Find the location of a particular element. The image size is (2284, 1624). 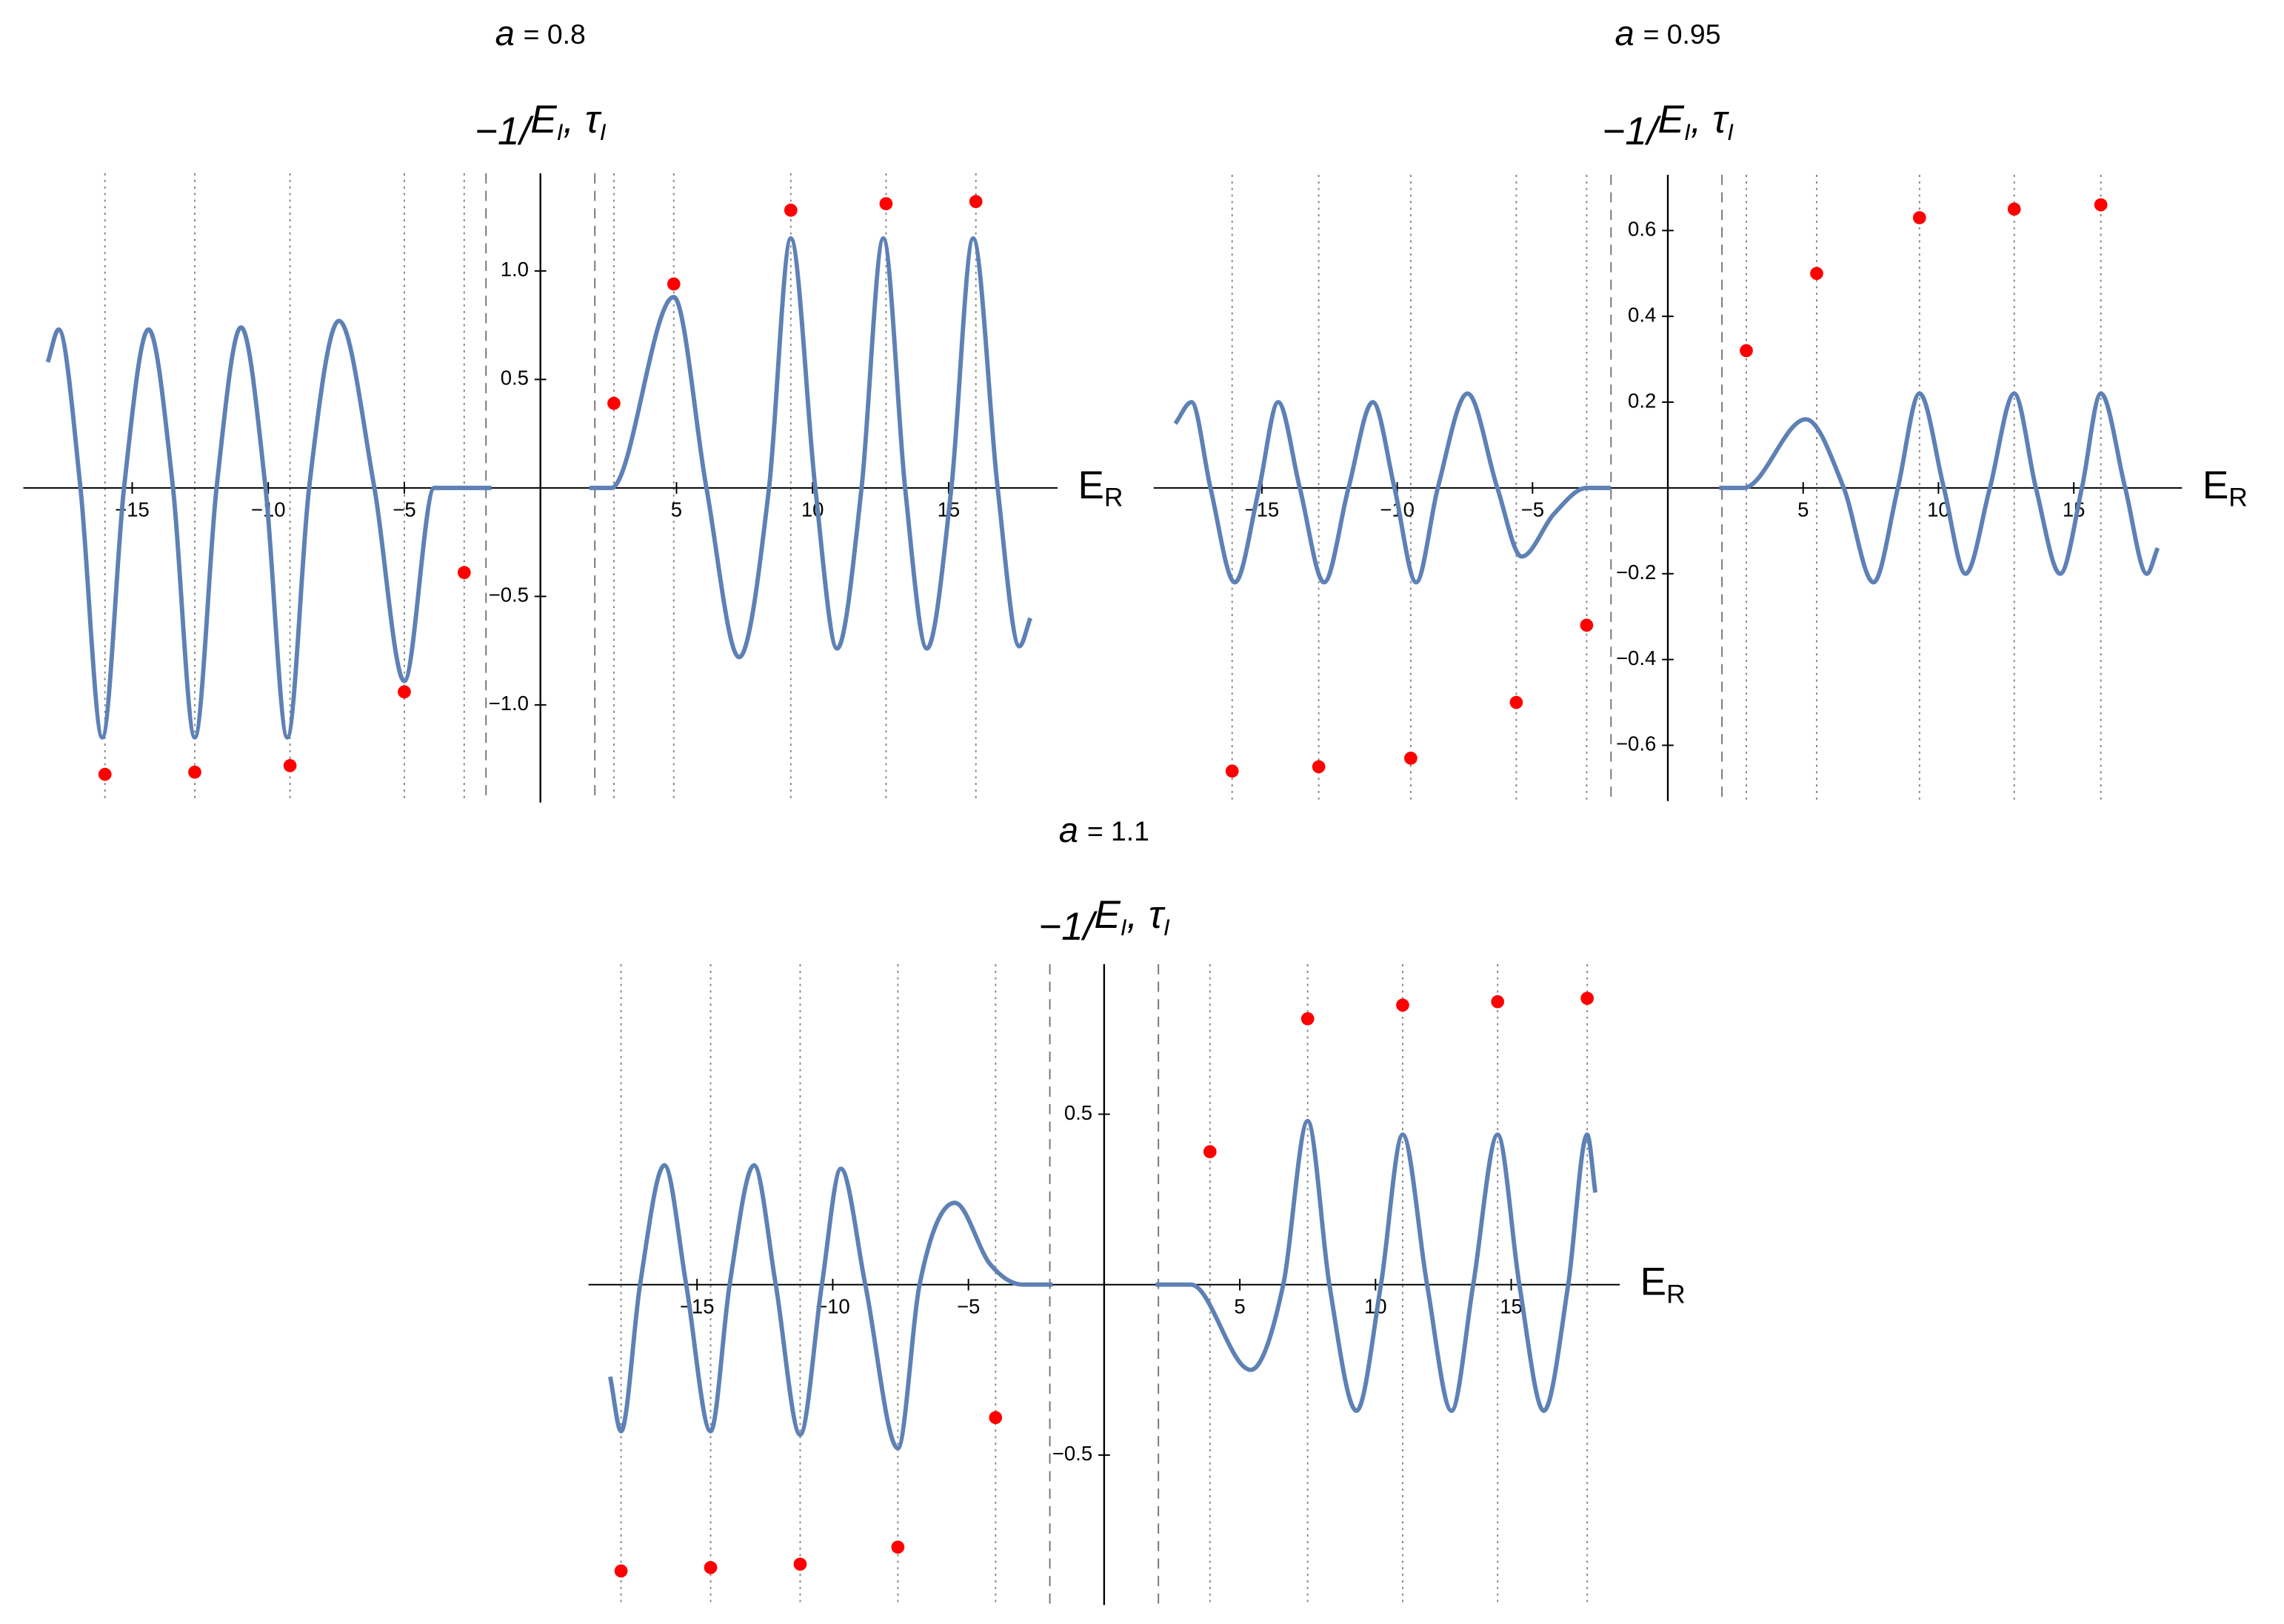

panel-title: a = 0.95 is located at coordinates (1668, 34).